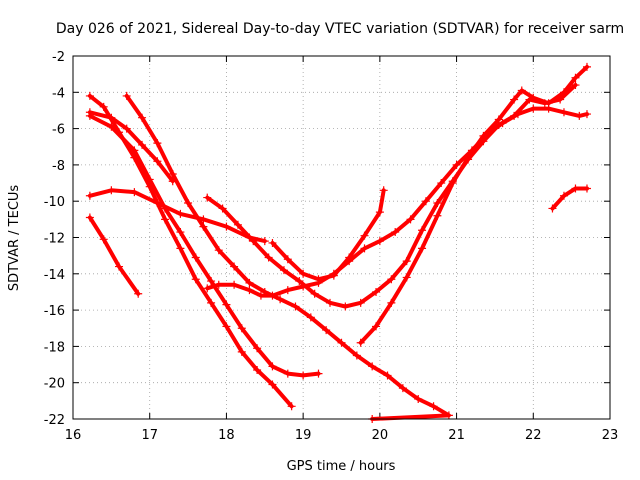 Image resolution: width=640 pixels, height=480 pixels. I want to click on y-tick-label: -22, so click(54, 420).